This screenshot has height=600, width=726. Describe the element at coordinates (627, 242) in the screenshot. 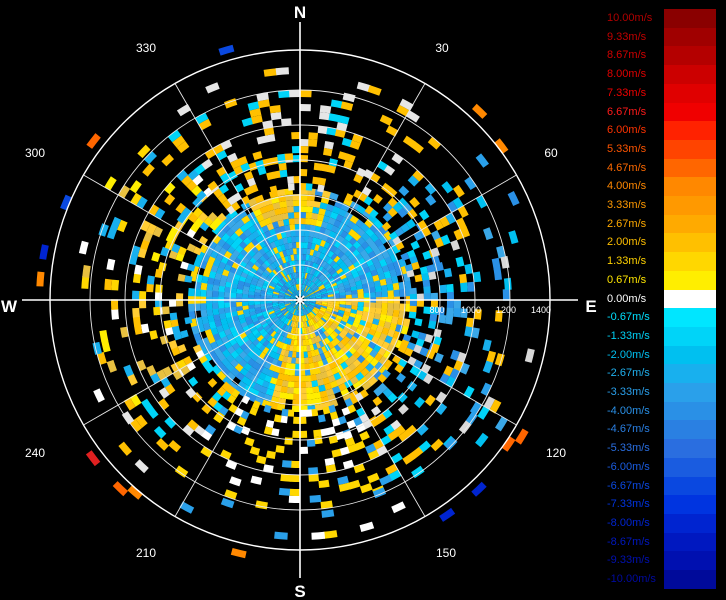

I see `colorbar-label: 2.00m/s` at that location.